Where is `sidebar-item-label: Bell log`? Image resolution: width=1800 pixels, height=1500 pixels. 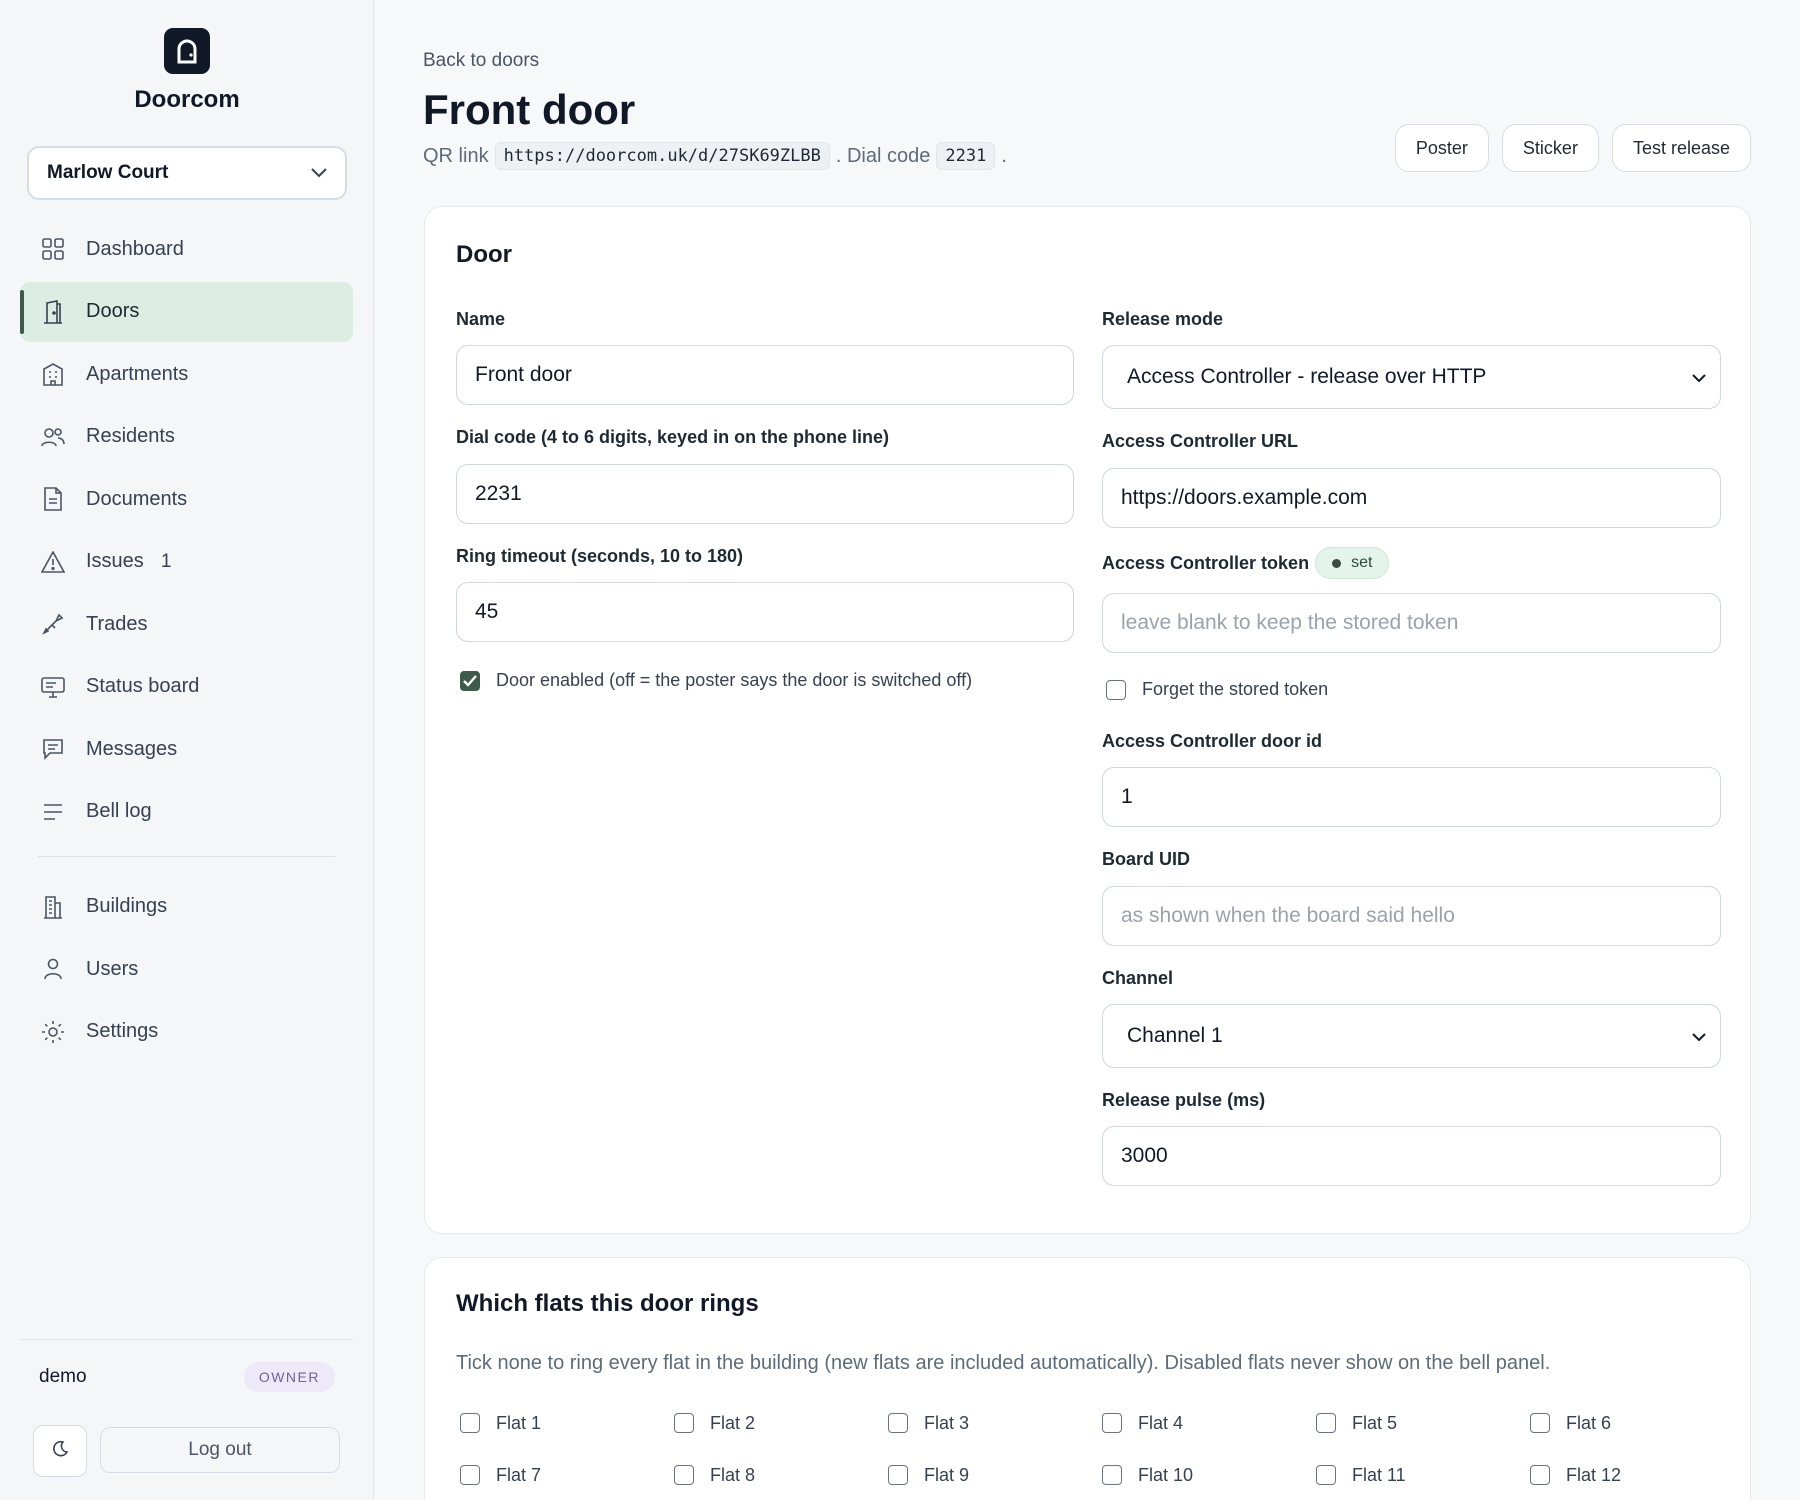 sidebar-item-label: Bell log is located at coordinates (119, 811).